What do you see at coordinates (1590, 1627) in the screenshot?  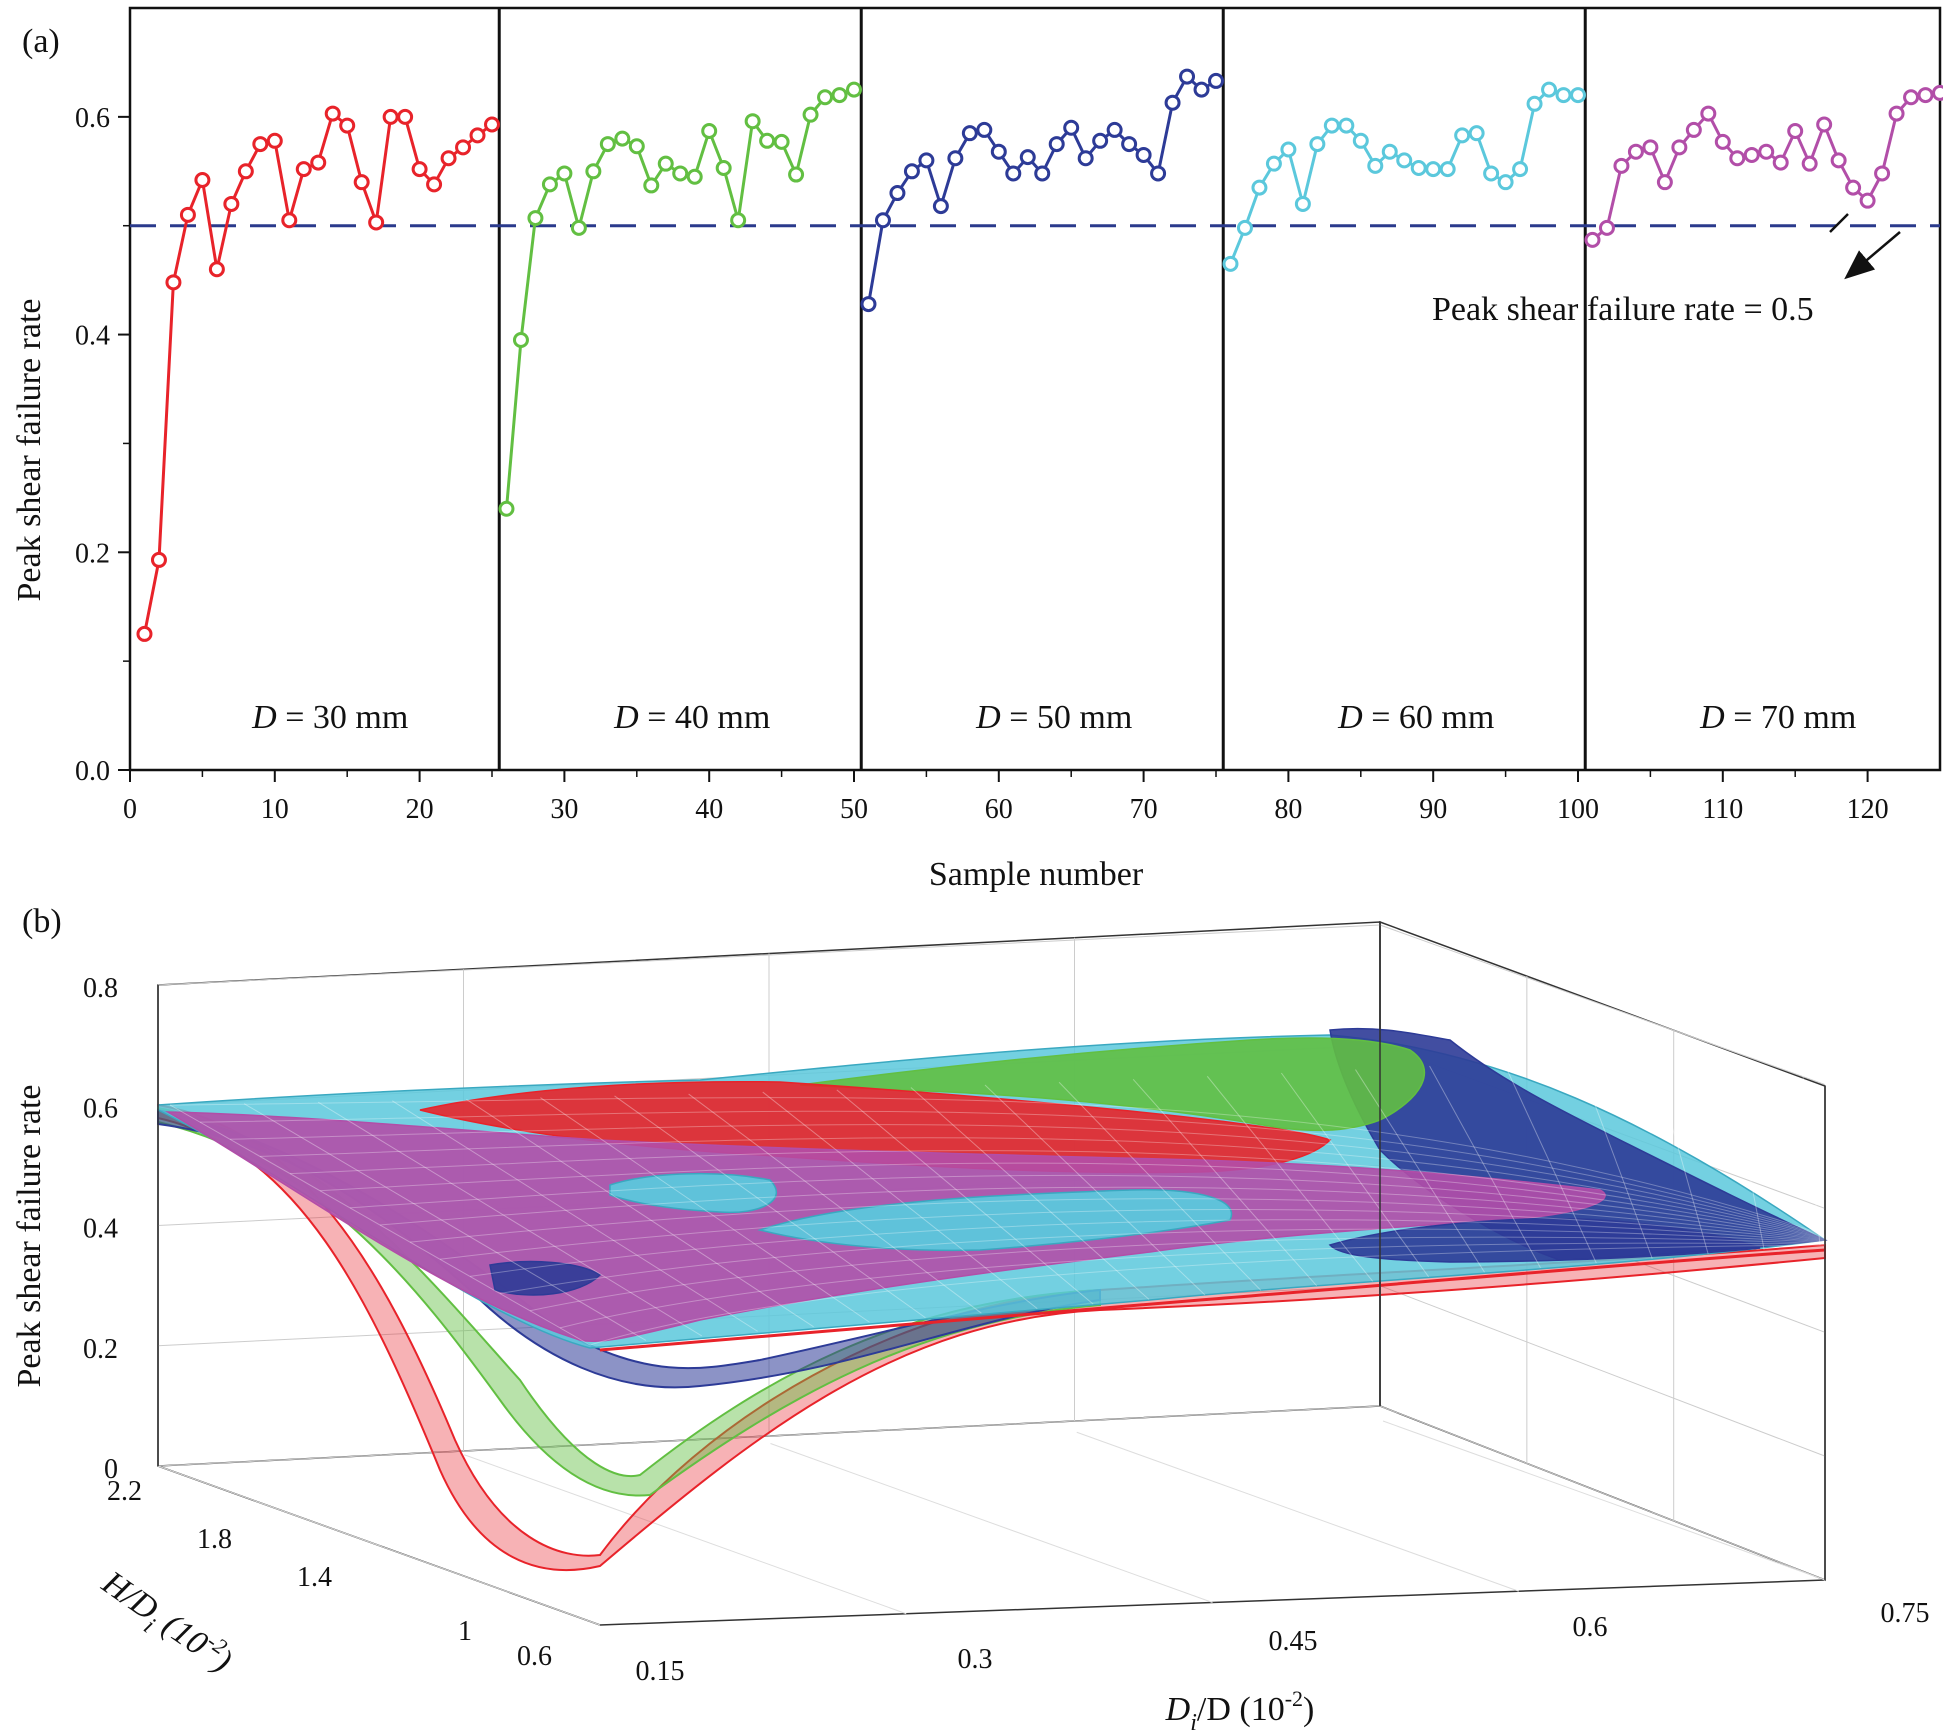 I see `x3d-tick-label-3: 0.6` at bounding box center [1590, 1627].